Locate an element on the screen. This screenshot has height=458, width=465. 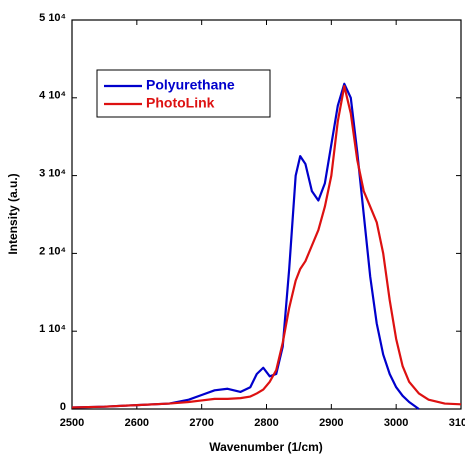
x-tick-label: 2600 is located at coordinates (137, 423).